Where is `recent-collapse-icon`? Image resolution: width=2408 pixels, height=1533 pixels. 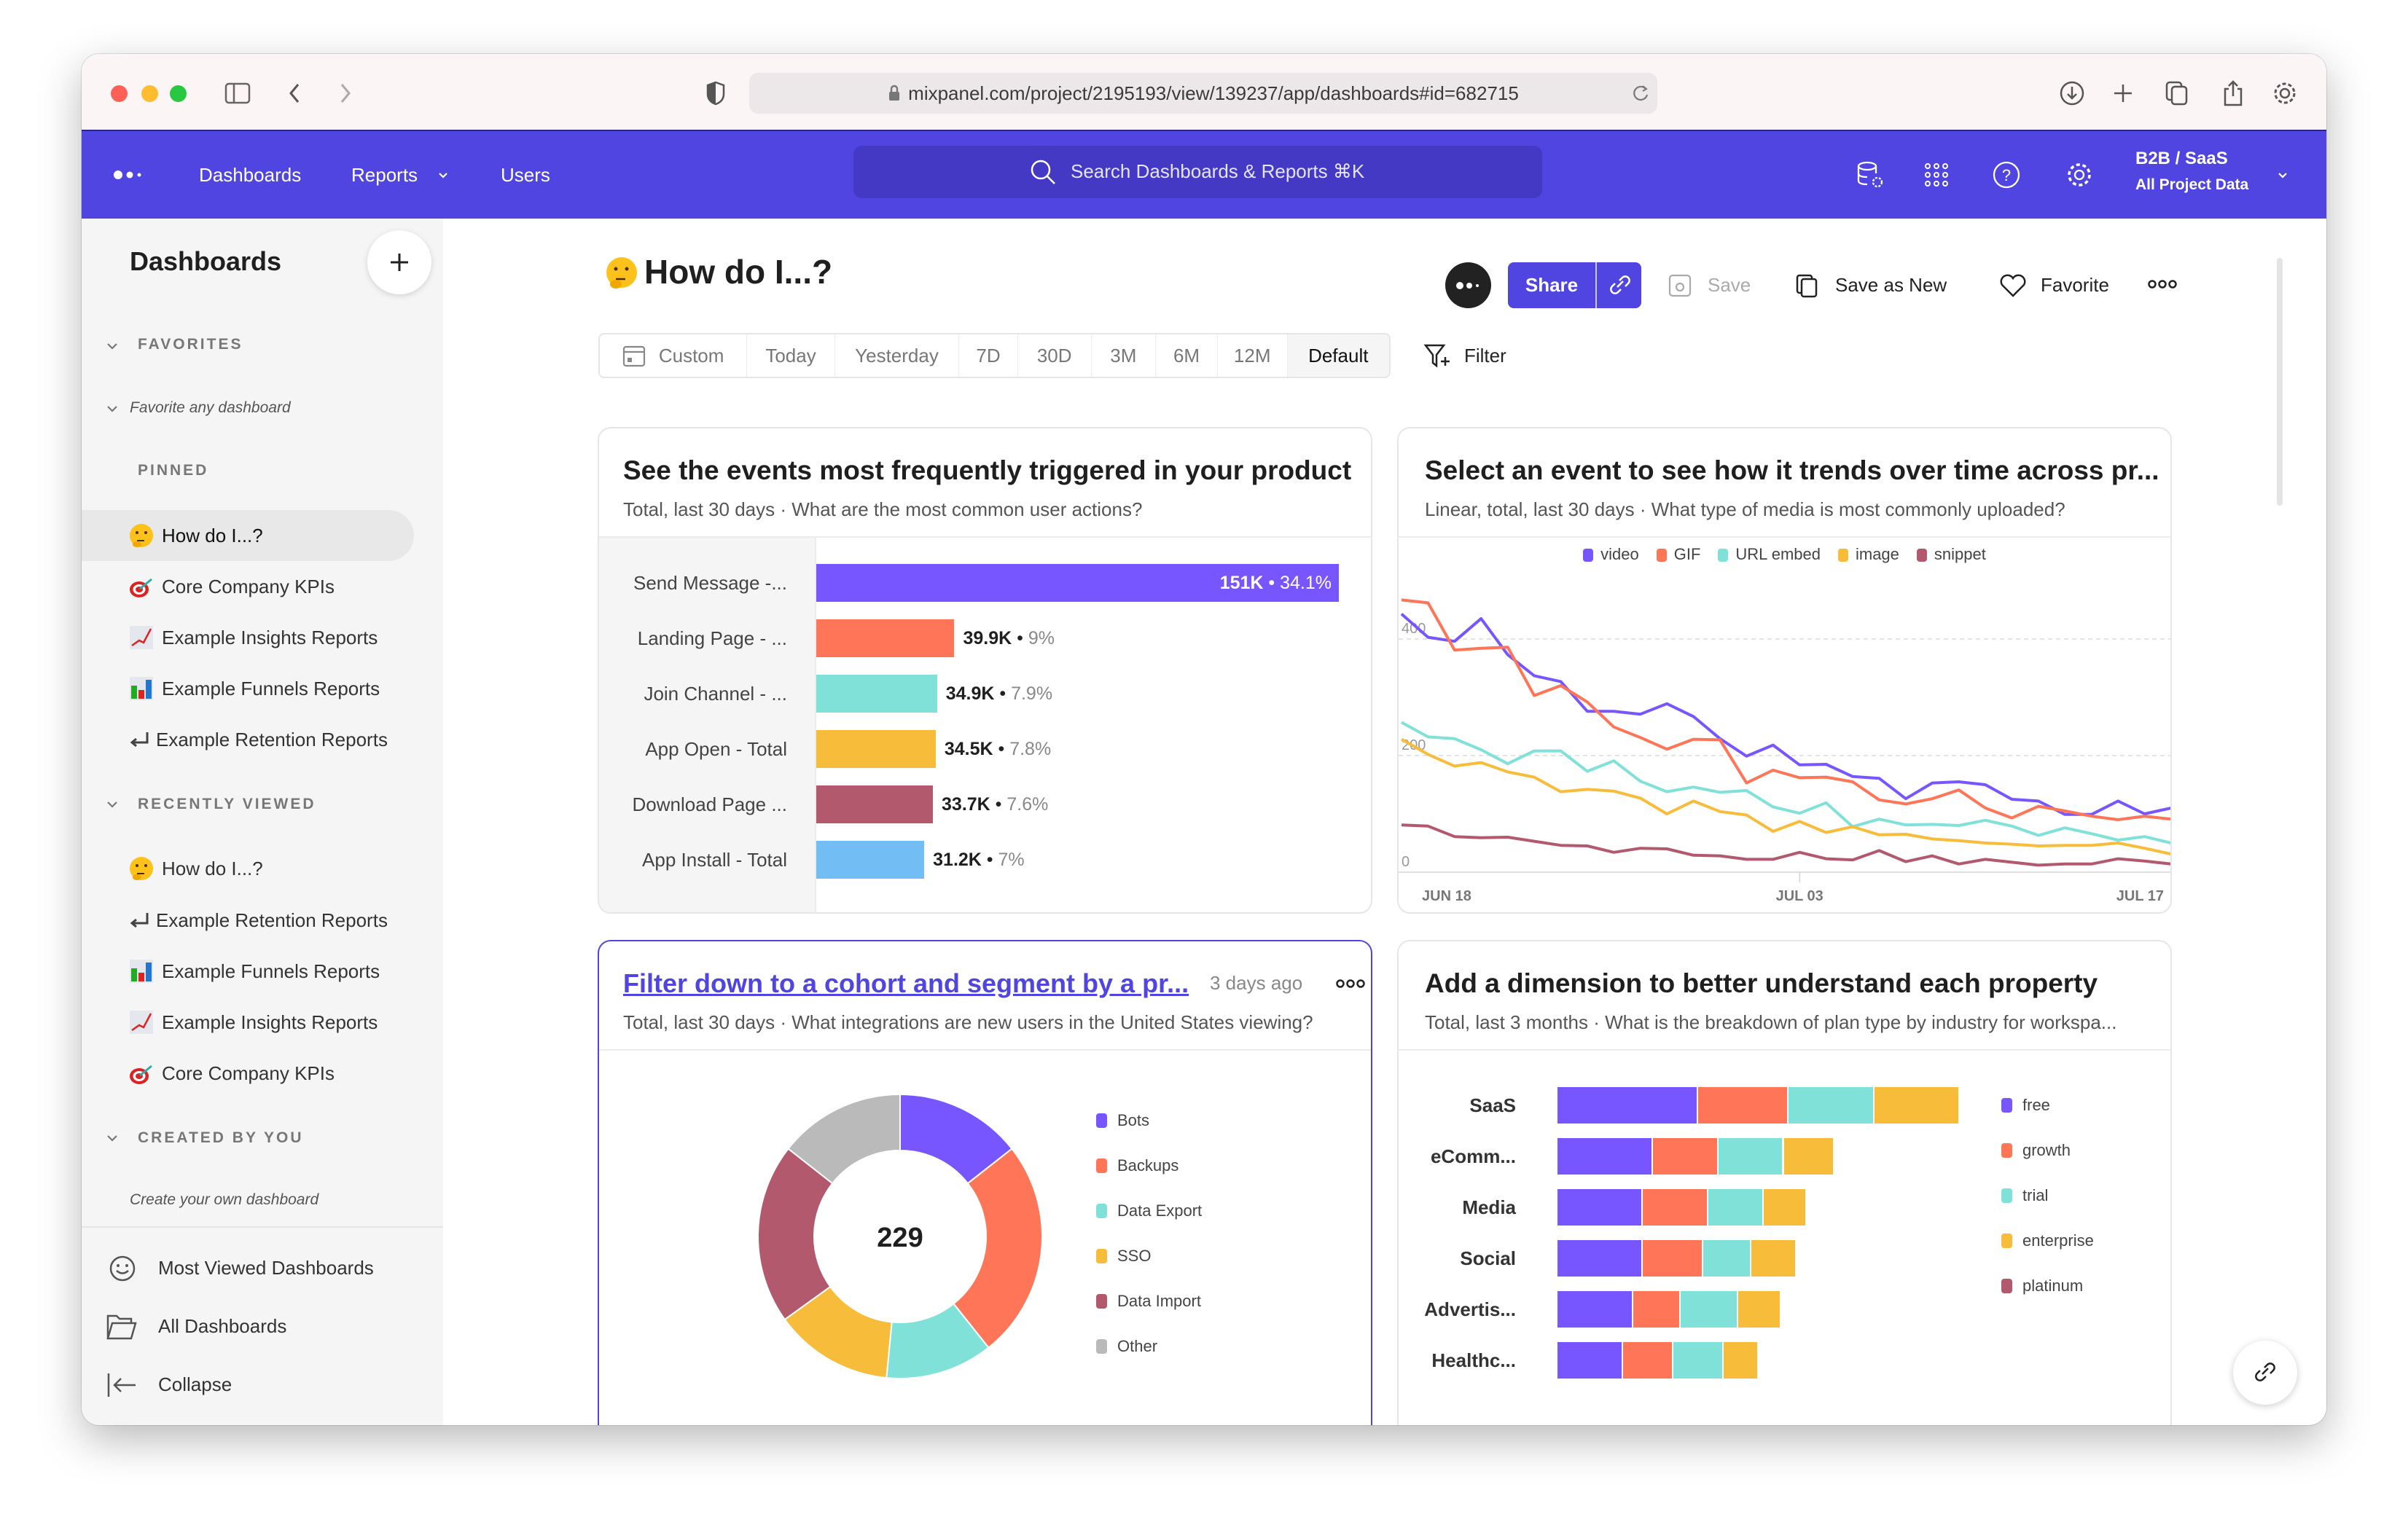
recent-collapse-icon is located at coordinates (112, 805).